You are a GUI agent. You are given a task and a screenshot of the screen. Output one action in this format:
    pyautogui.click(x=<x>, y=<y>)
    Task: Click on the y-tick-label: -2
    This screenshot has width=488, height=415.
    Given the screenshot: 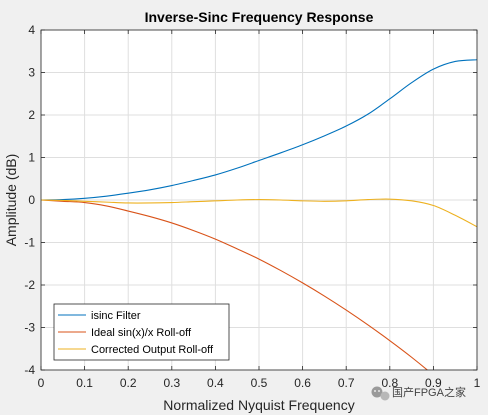 What is the action you would take?
    pyautogui.click(x=29, y=285)
    